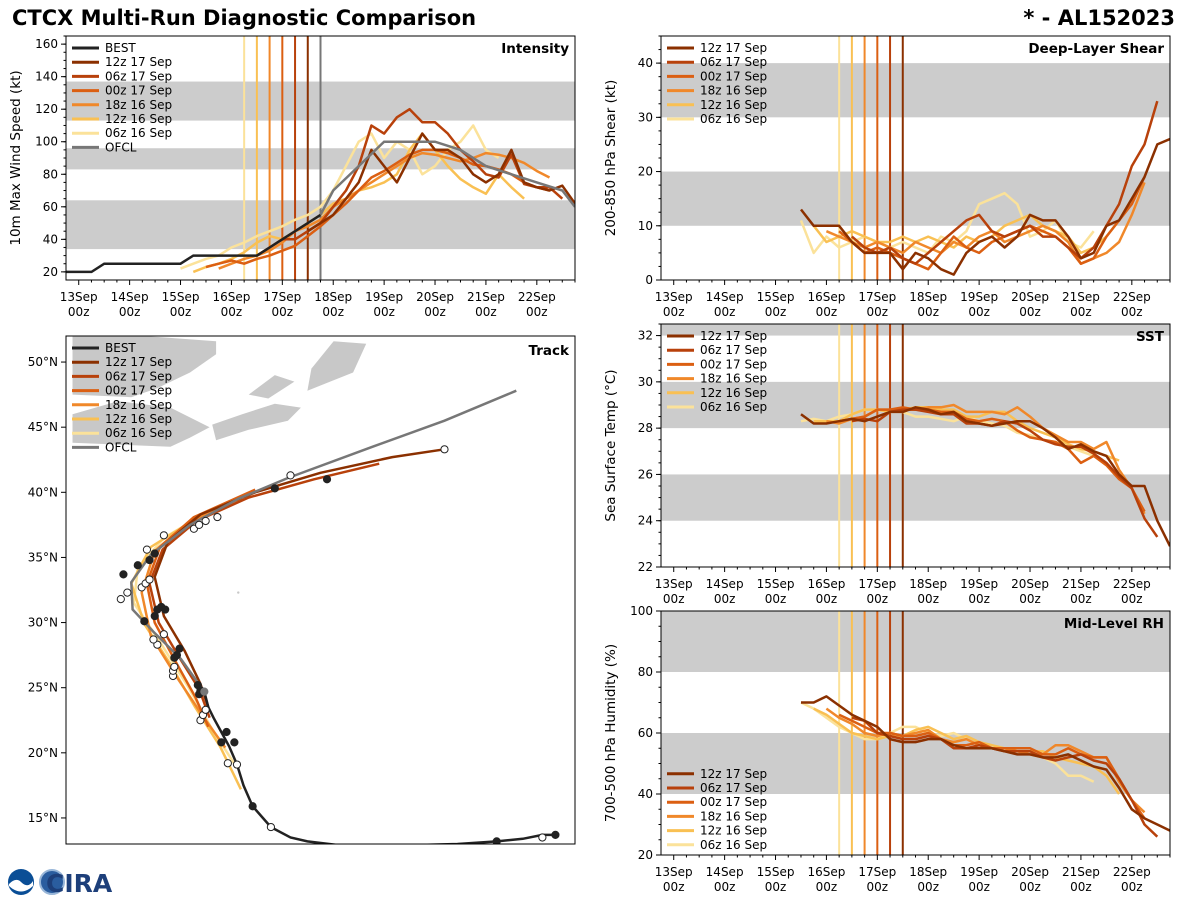  I want to click on x-tick-label: 14Sep, so click(725, 297).